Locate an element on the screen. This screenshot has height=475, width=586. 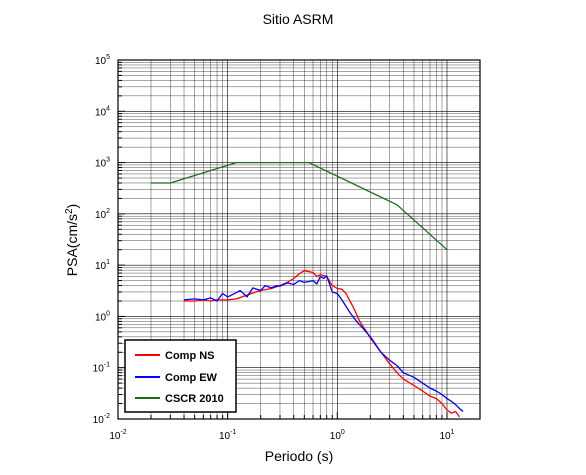
x-tick-label-exp: 1 is located at coordinates (453, 432).